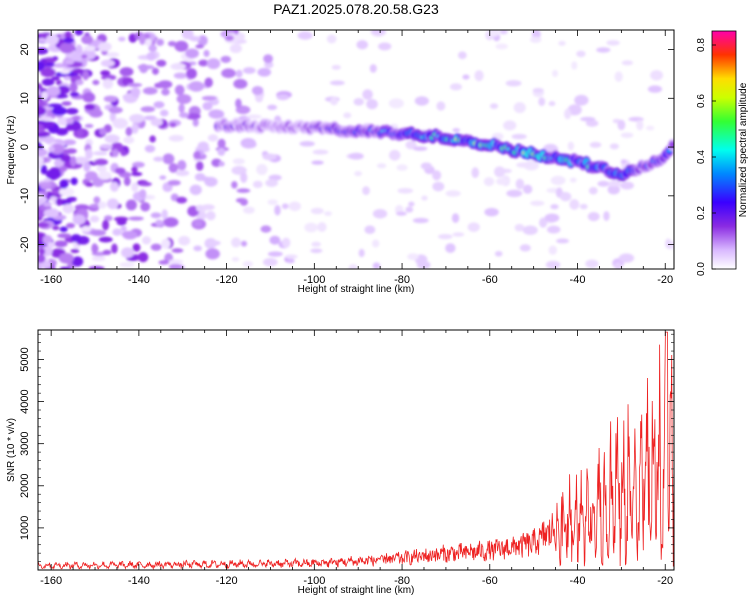 This screenshot has height=600, width=750. What do you see at coordinates (25, 401) in the screenshot?
I see `snr-y-tick-label: 4000` at bounding box center [25, 401].